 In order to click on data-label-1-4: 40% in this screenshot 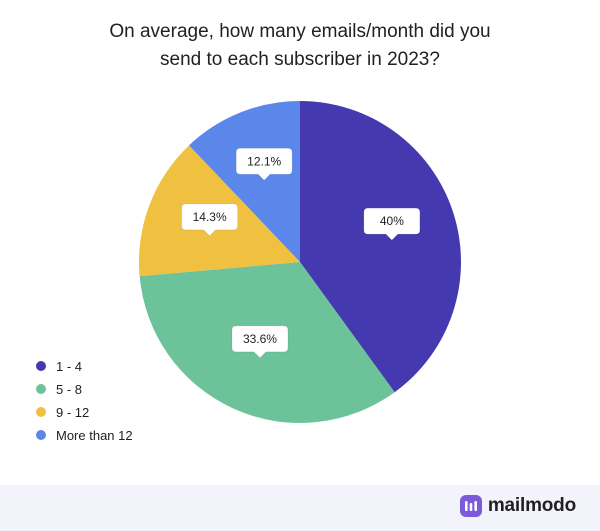, I will do `click(392, 224)`.